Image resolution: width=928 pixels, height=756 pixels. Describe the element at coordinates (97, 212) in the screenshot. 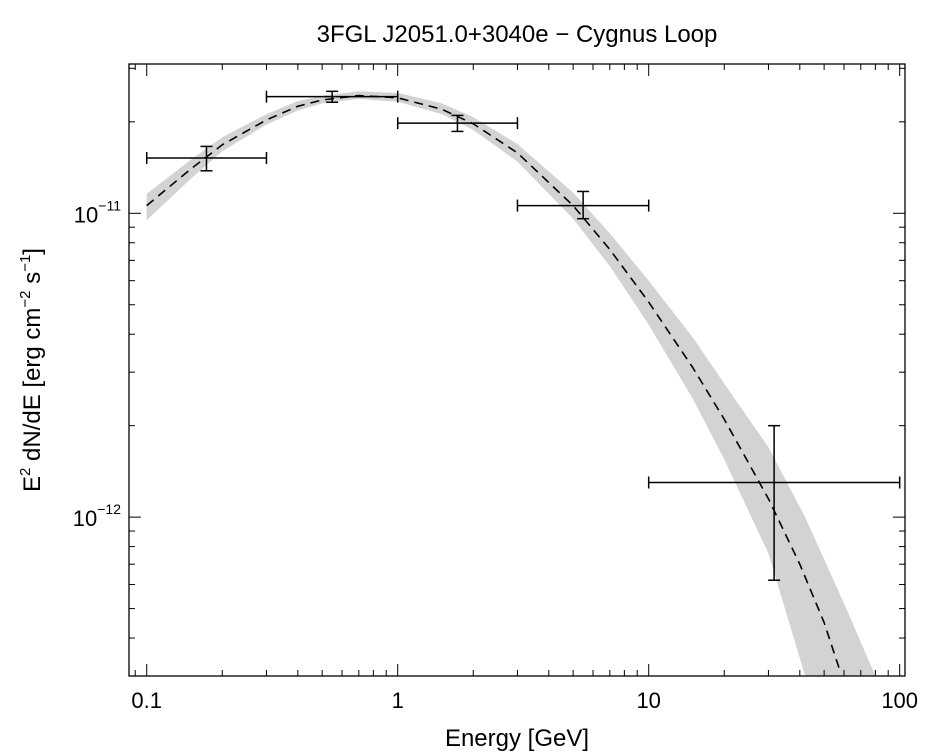

I see `y-tick-label: 10−11` at that location.